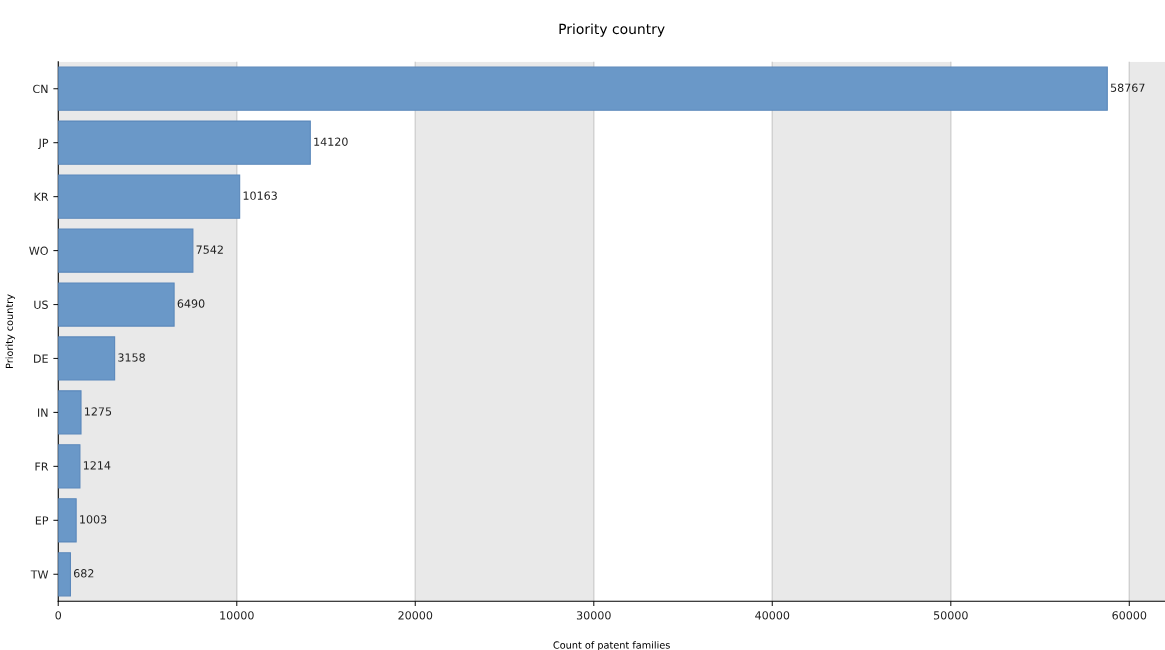 This screenshot has height=650, width=1165. I want to click on x-tick-label: 10000, so click(237, 615).